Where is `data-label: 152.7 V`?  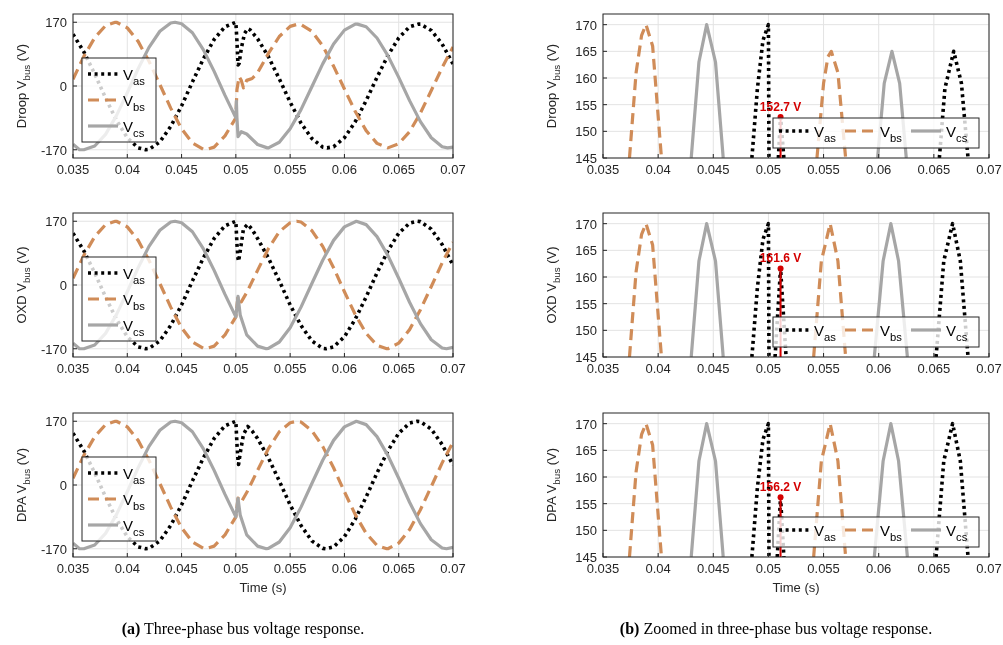
data-label: 152.7 V is located at coordinates (780, 106).